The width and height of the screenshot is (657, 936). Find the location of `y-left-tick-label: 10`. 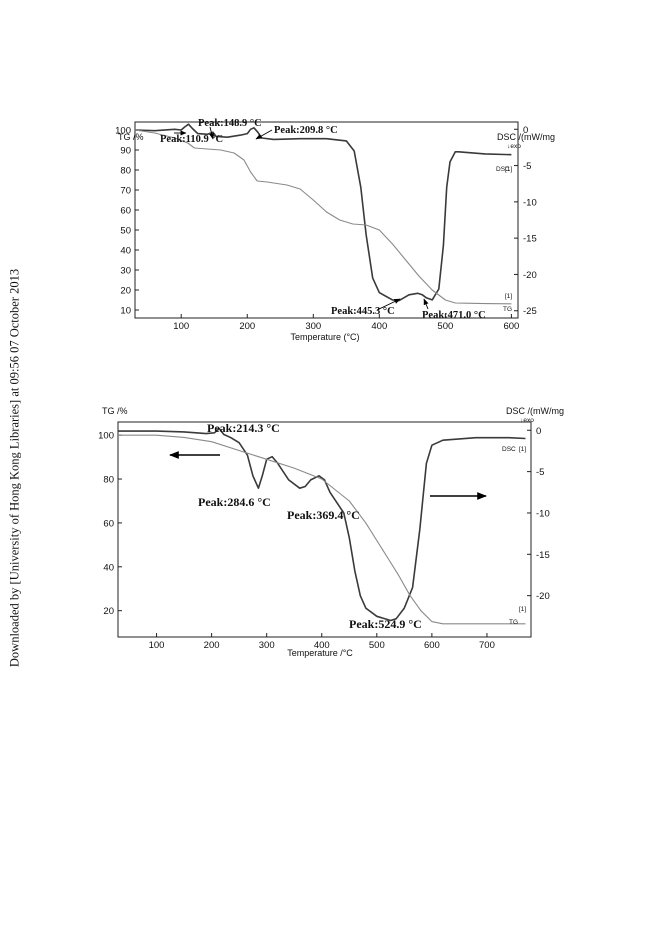

y-left-tick-label: 10 is located at coordinates (125, 311).